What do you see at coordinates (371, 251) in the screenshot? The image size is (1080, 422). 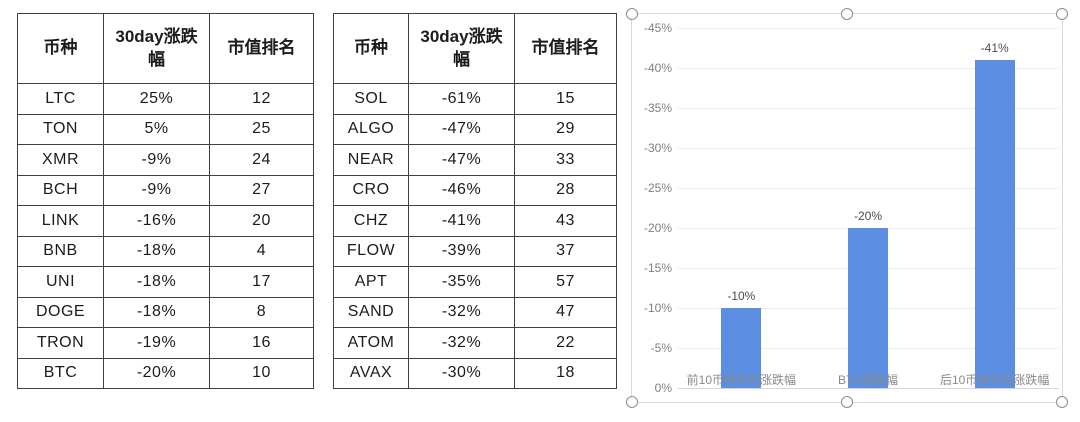 I see `coin-cell: FLOW` at bounding box center [371, 251].